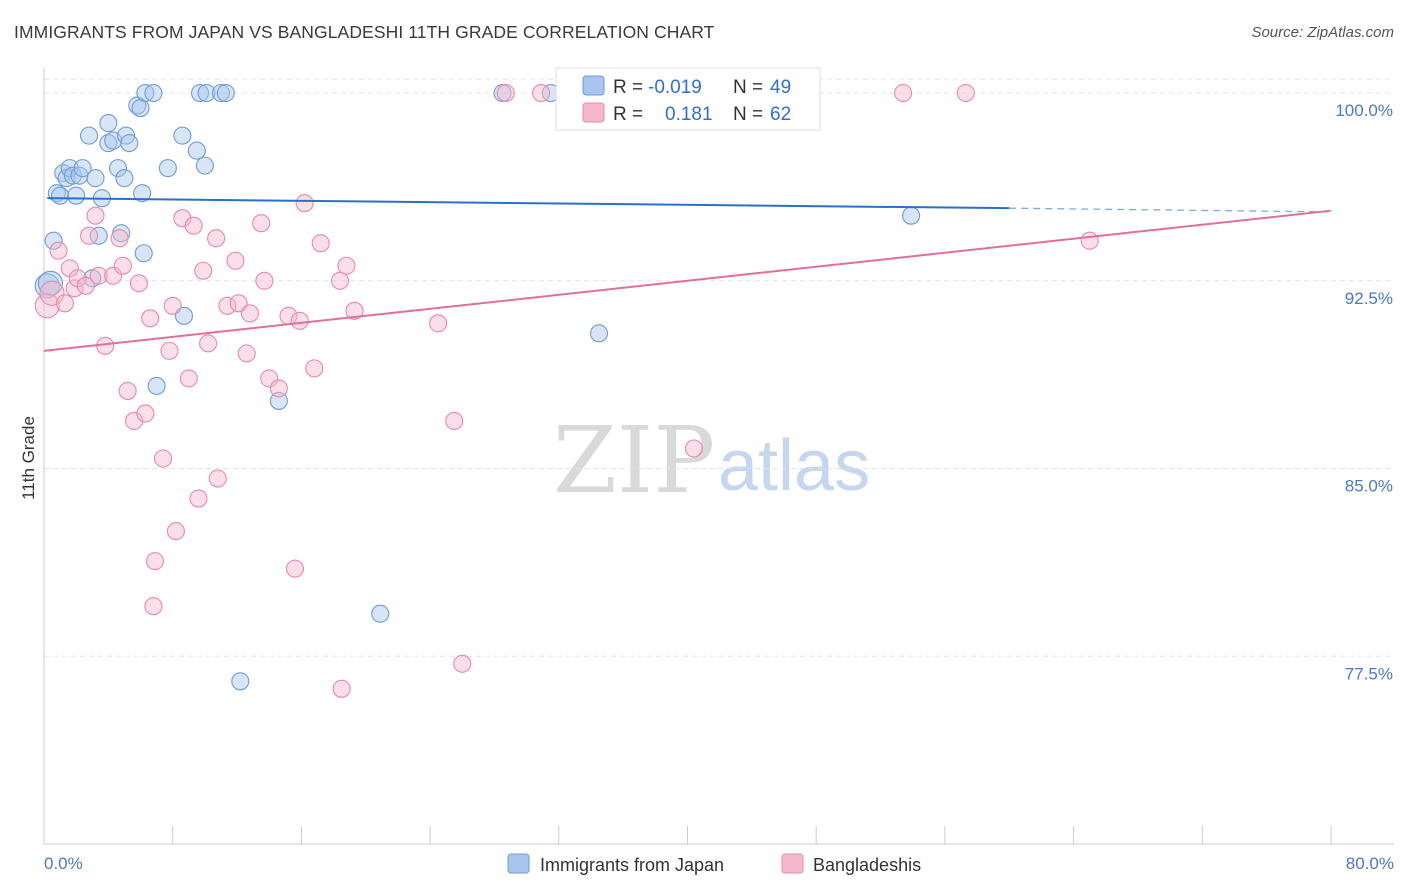  I want to click on stats-legend: R = -0.019 N = 49 R = 0.181 N = 62, so click(688, 99).